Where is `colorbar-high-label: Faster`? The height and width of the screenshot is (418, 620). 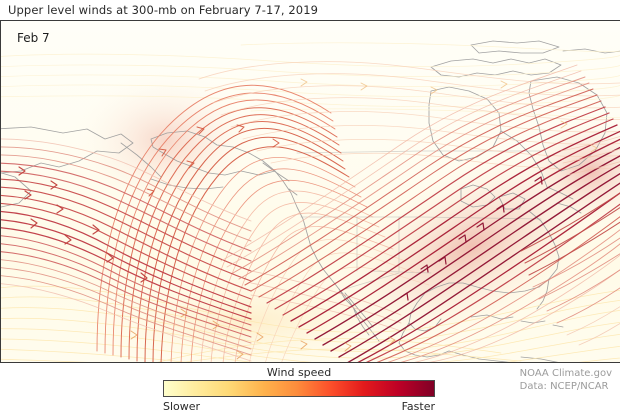 colorbar-high-label: Faster is located at coordinates (418, 406).